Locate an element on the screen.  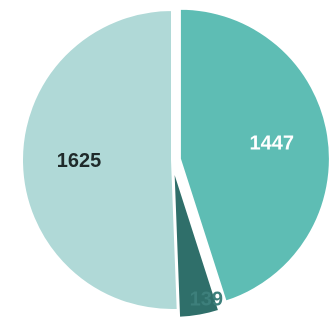
pie-label-1447: 1447 is located at coordinates (272, 144).